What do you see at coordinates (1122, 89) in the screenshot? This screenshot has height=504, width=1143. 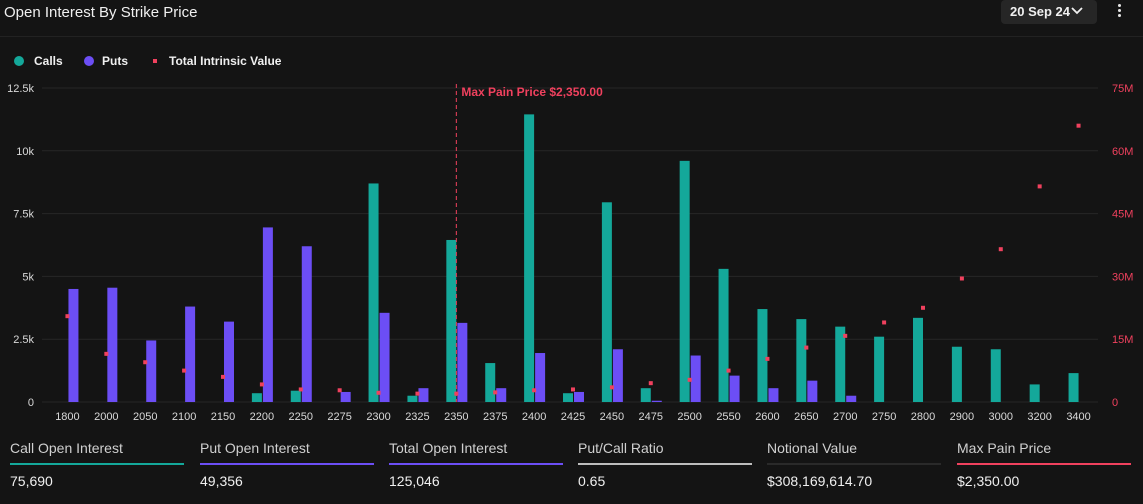 I see `y-right-tick-label: 75M` at bounding box center [1122, 89].